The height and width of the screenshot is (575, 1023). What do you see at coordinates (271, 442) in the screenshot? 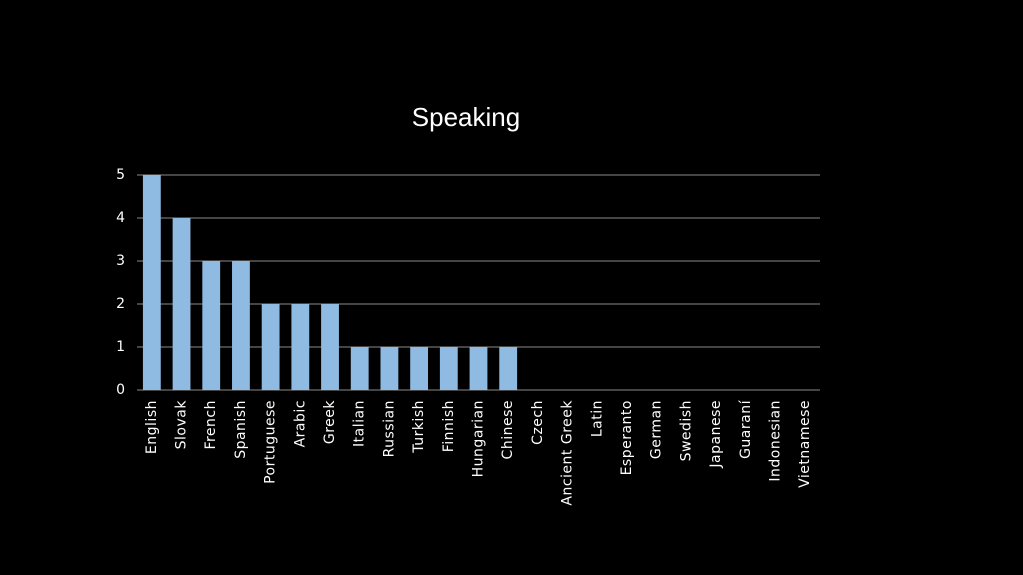
I see `x-tick-label: Portuguese` at bounding box center [271, 442].